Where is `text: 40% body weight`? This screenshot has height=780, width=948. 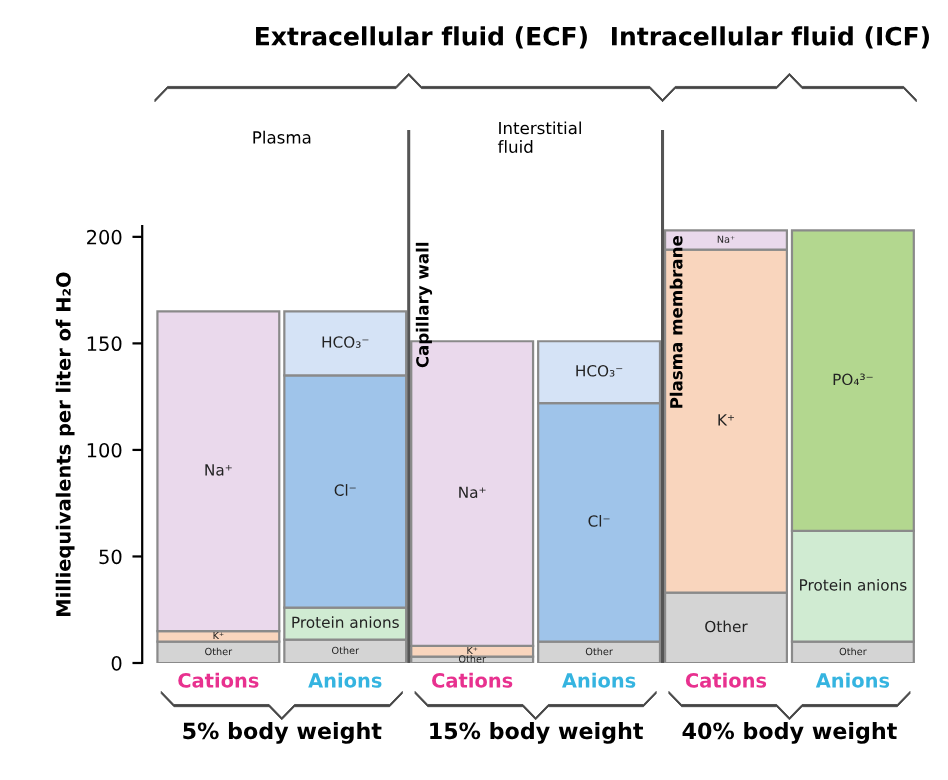
text: 40% body weight is located at coordinates (789, 733).